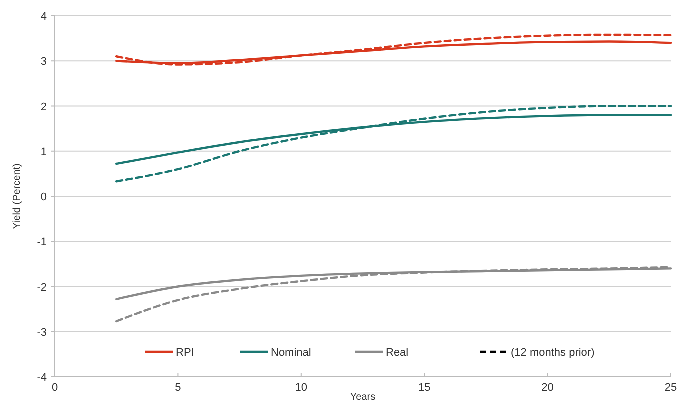  Describe the element at coordinates (42, 332) in the screenshot. I see `y-tick-label: -3` at that location.